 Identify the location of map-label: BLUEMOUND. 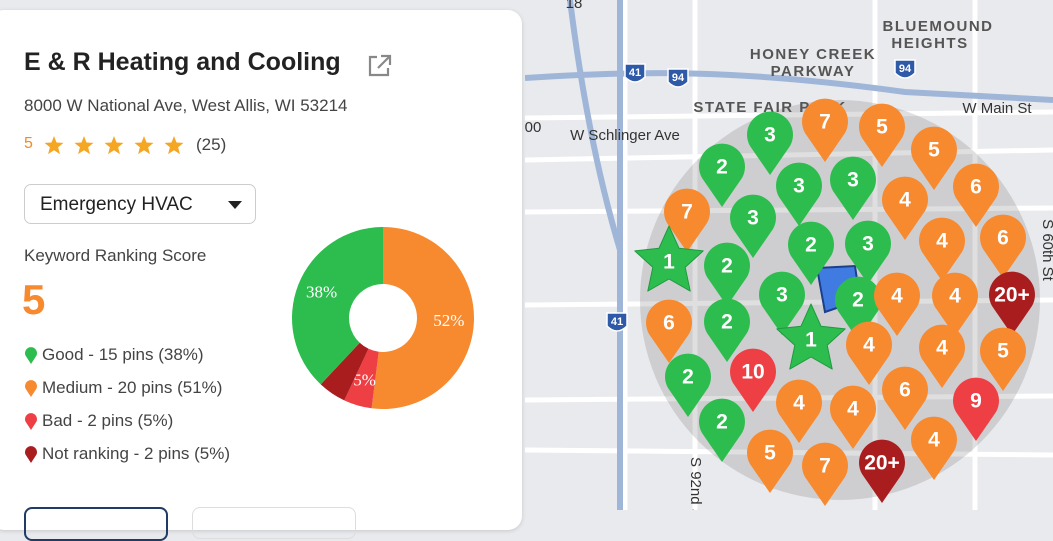
(938, 26).